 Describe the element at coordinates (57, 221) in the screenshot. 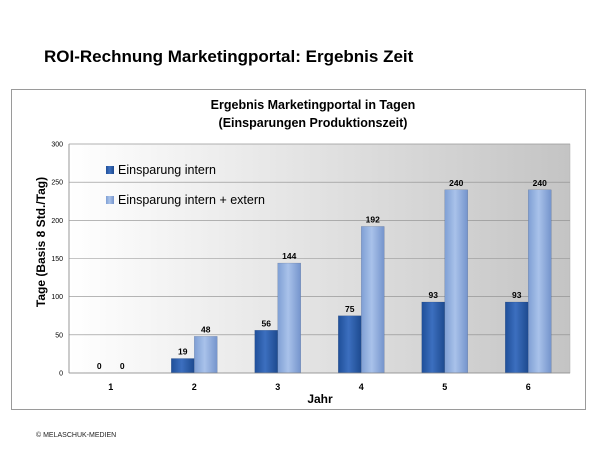

I see `y-tick-label: 200` at that location.